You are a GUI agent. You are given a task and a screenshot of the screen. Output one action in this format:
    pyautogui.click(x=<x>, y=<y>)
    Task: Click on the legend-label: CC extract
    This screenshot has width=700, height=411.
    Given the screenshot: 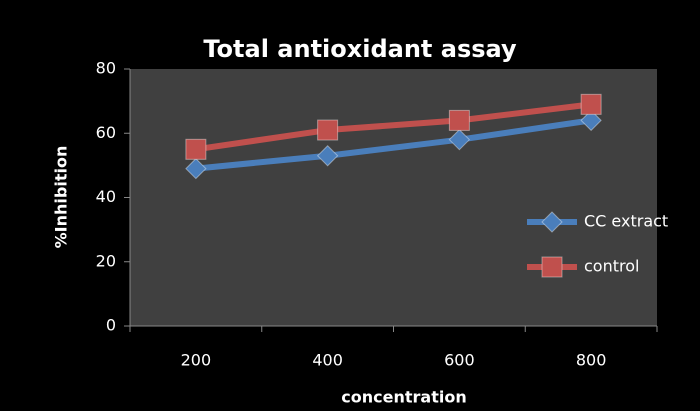 What is the action you would take?
    pyautogui.click(x=626, y=221)
    